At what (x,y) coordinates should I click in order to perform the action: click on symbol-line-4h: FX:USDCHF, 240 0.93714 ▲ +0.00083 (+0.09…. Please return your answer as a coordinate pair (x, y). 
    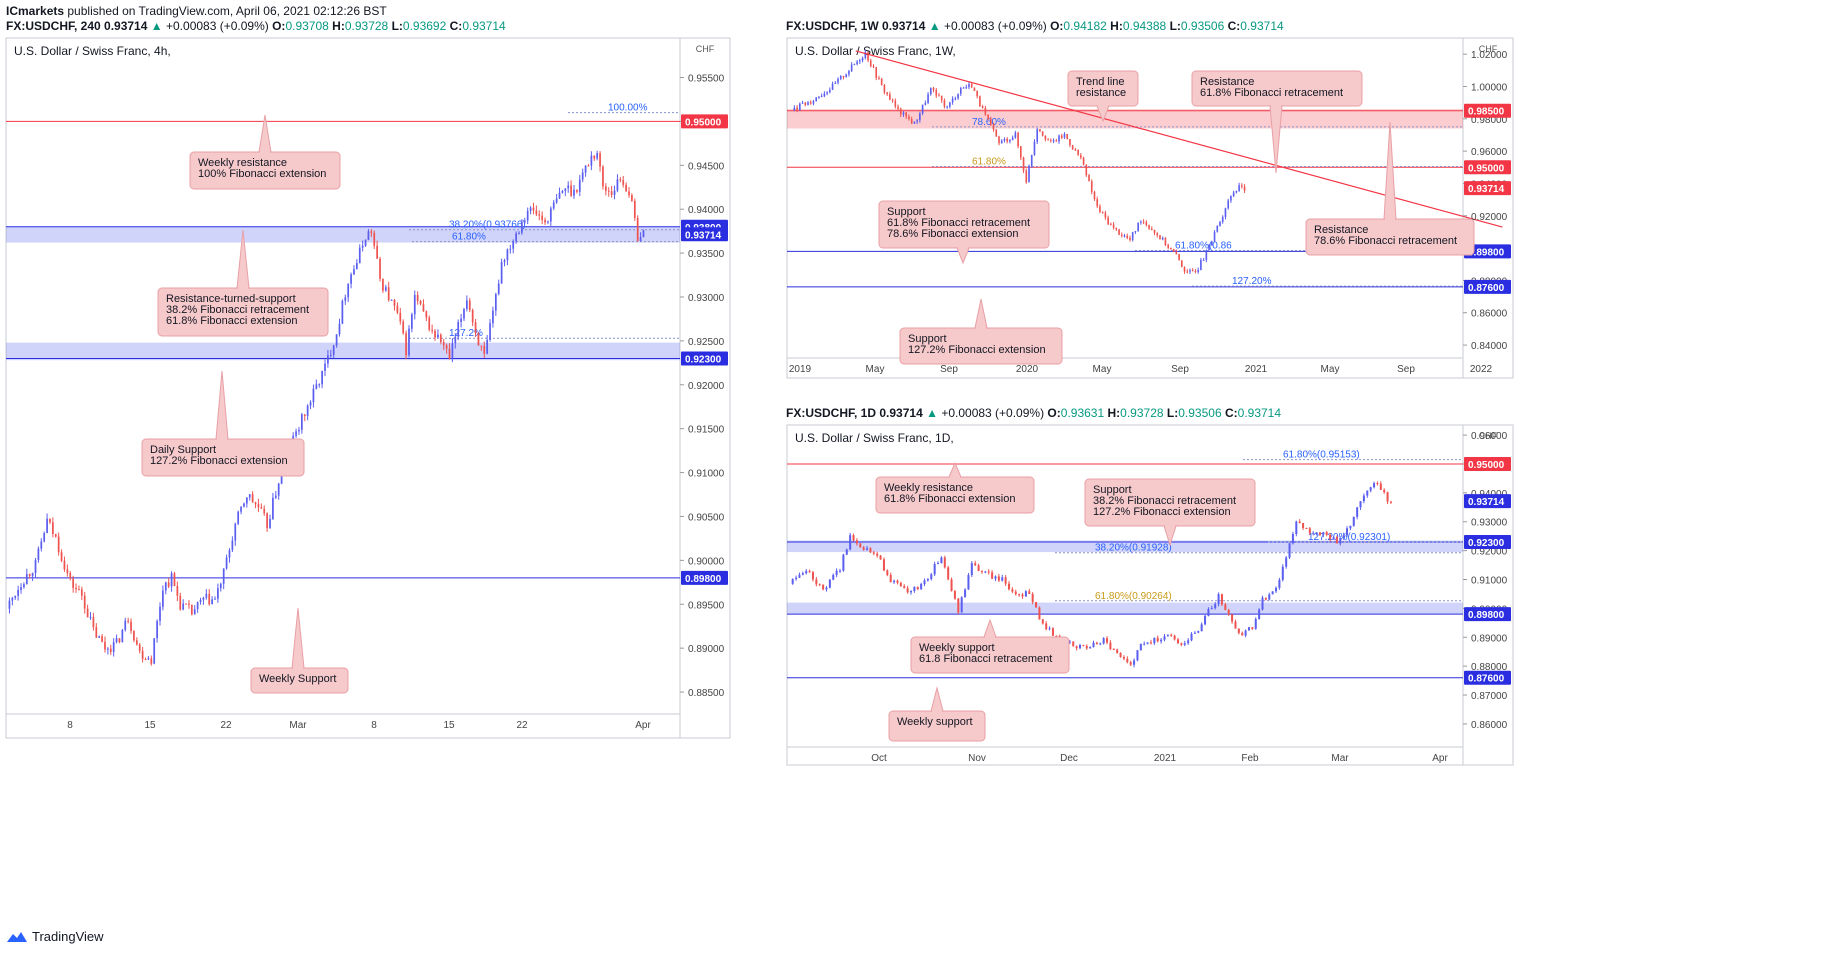
    Looking at the image, I should click on (256, 26).